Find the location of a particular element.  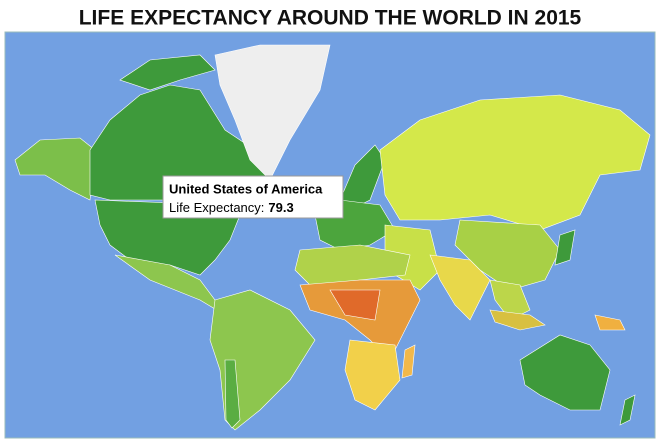

japan is located at coordinates (565, 247).